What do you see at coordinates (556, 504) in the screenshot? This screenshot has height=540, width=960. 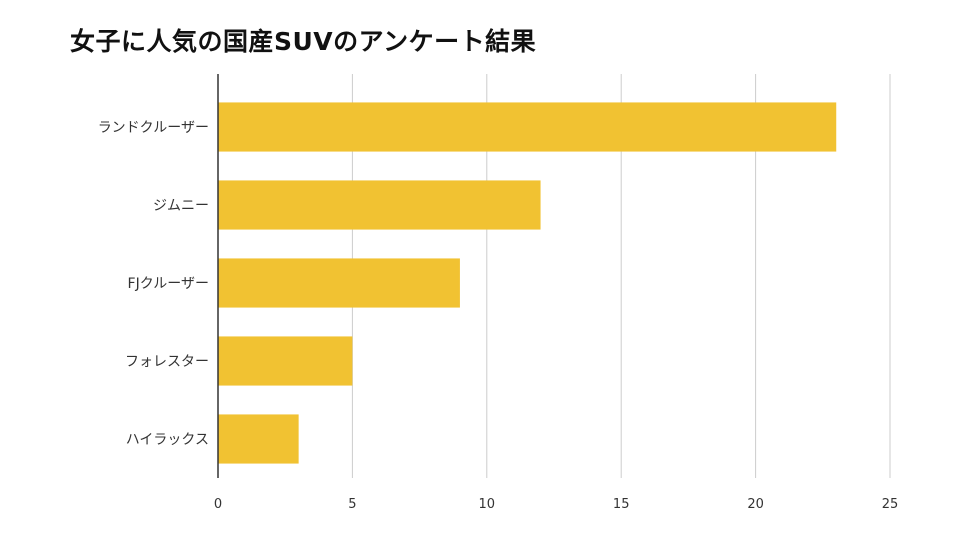 I see `x-tick-labels: 0 5 10 15 20 25` at bounding box center [556, 504].